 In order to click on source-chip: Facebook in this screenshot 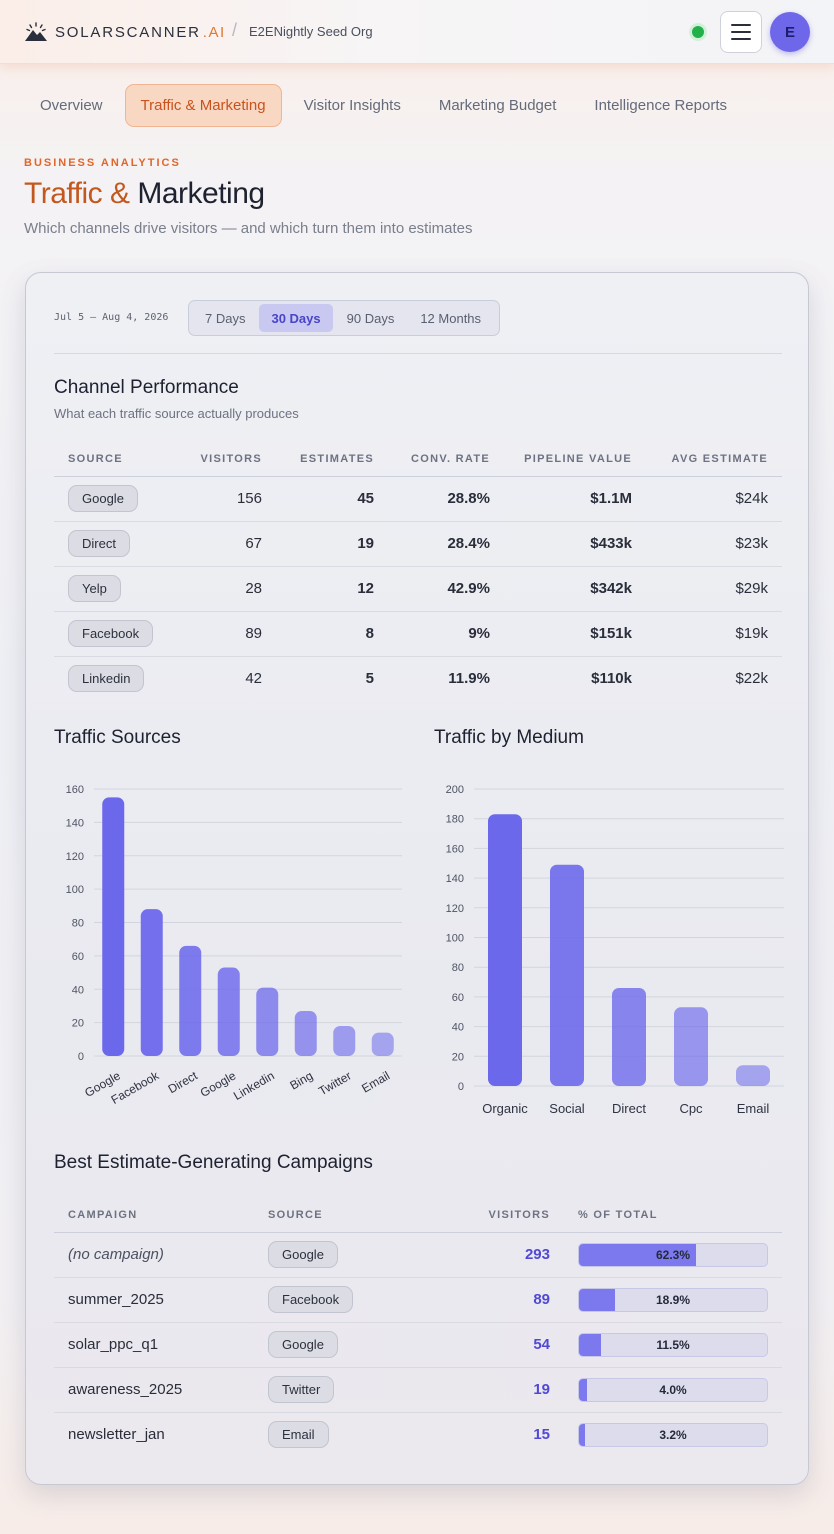, I will do `click(311, 1299)`.